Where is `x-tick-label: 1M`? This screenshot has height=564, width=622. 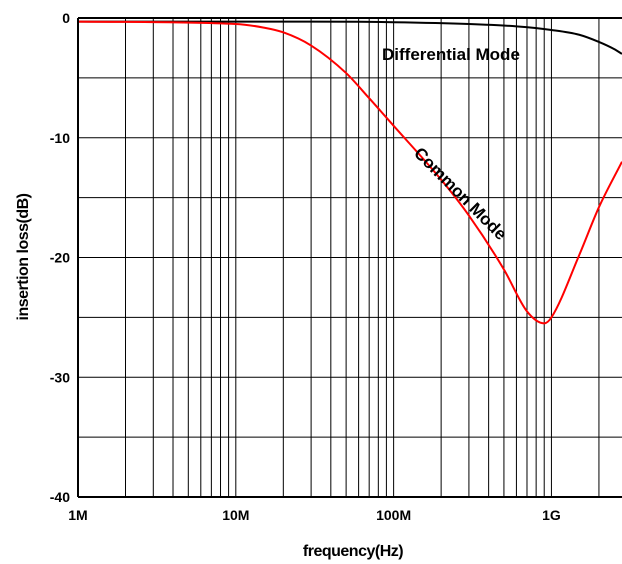
x-tick-label: 1M is located at coordinates (77, 515).